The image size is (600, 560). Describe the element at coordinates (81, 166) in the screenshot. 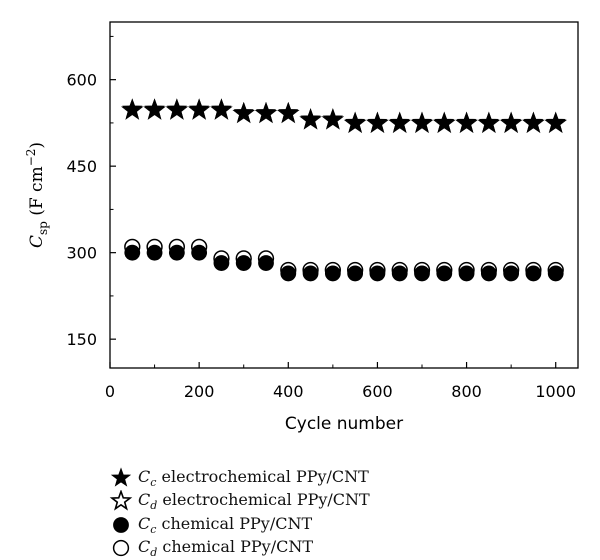

I see `y-tick-label: 450` at that location.